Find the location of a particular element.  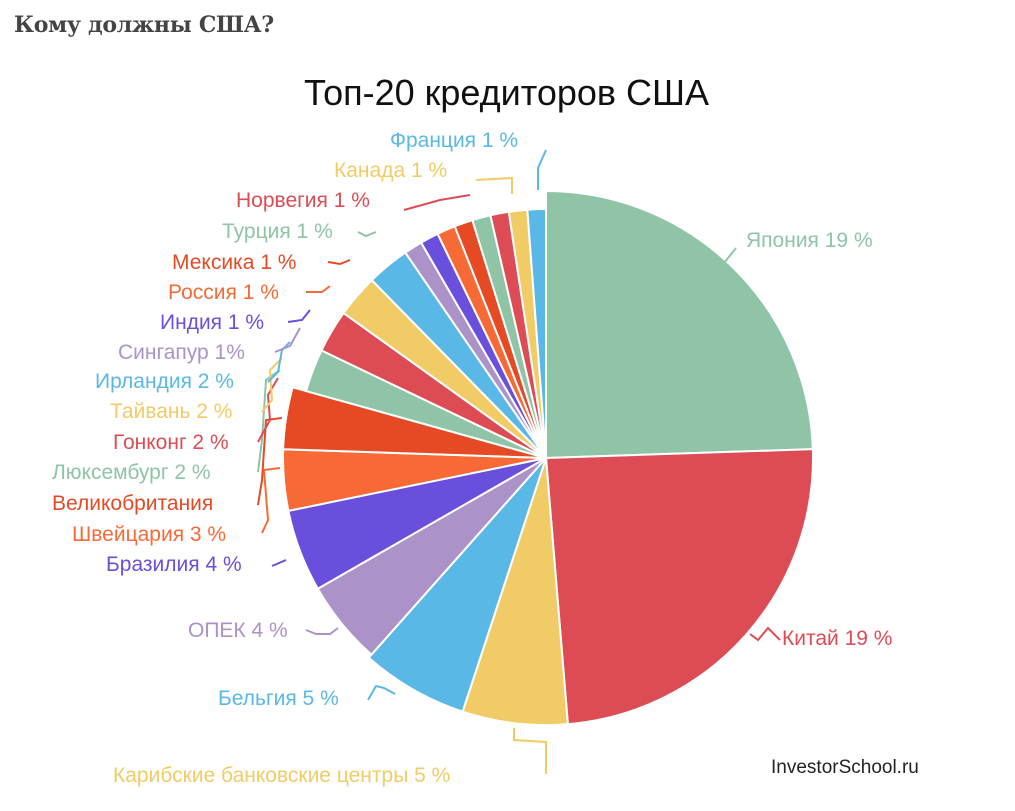

slice-label: Сингапур 1% is located at coordinates (181, 352).